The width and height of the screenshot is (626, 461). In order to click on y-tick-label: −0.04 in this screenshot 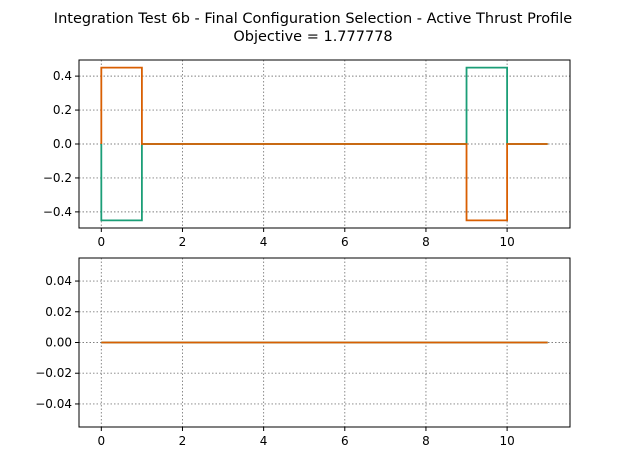, I will do `click(53, 404)`.